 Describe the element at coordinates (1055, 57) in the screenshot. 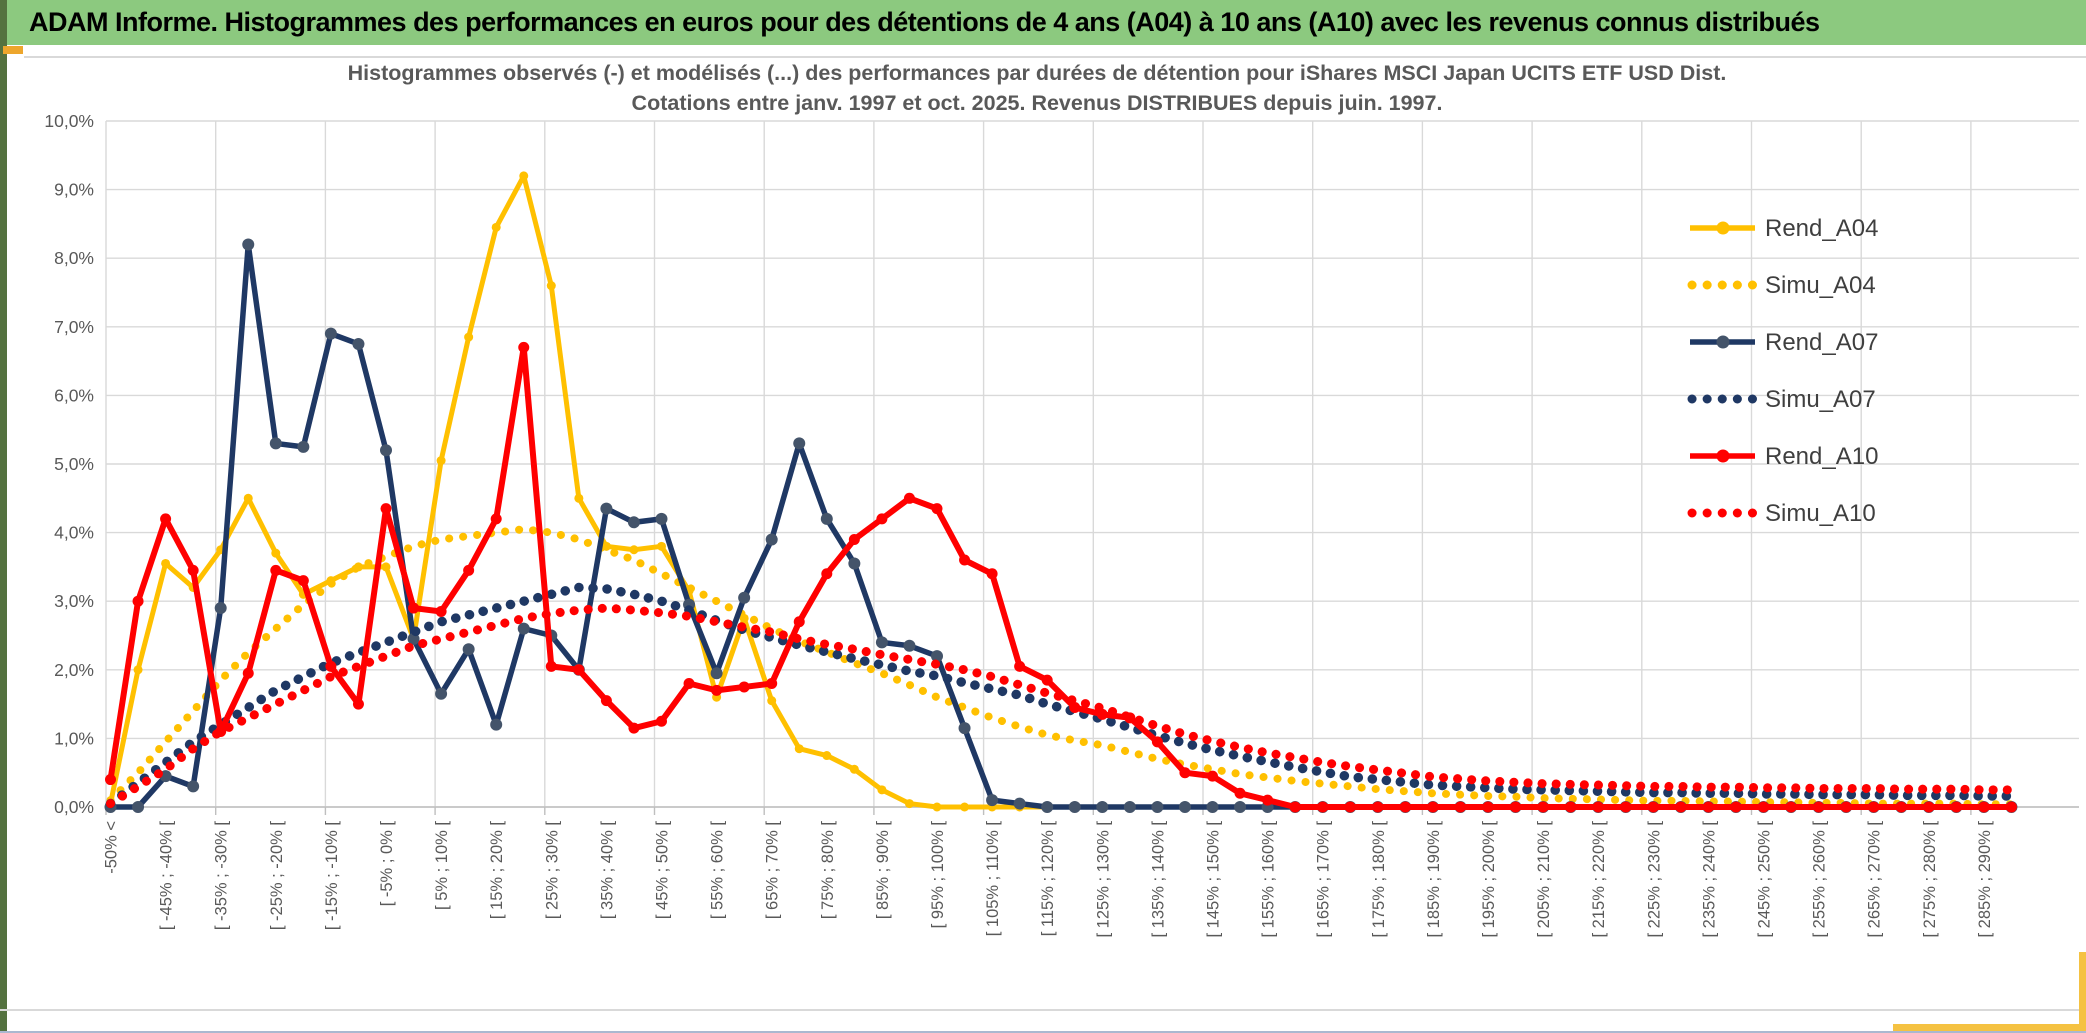

I see `banner-underline` at that location.